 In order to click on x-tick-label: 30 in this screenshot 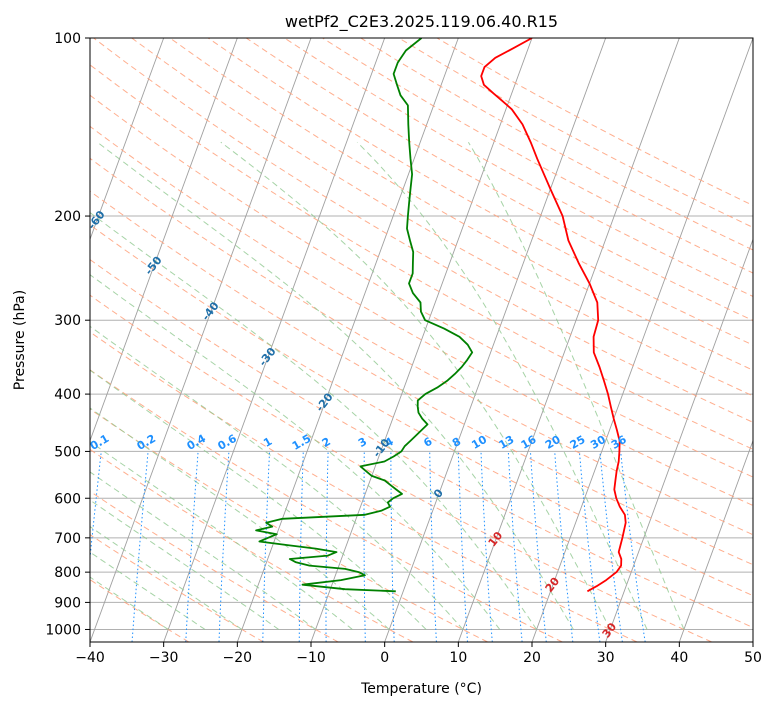, I will do `click(606, 658)`.